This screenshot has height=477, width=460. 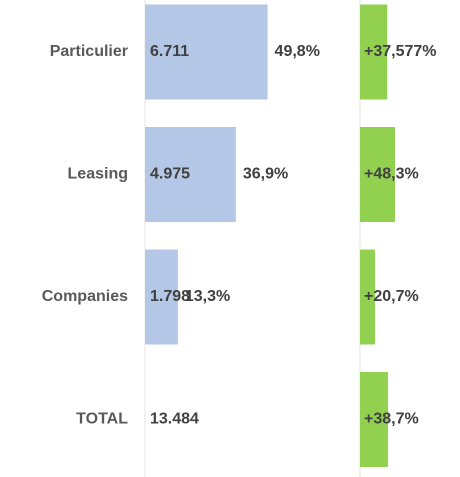 What do you see at coordinates (102, 419) in the screenshot?
I see `category-label: TOTAL` at bounding box center [102, 419].